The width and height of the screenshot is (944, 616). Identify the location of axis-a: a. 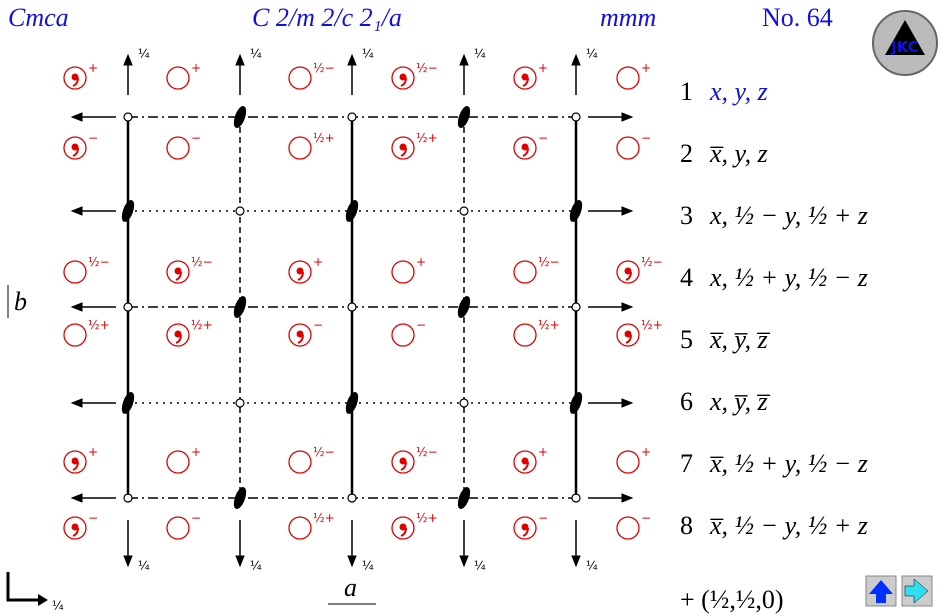
(350, 587).